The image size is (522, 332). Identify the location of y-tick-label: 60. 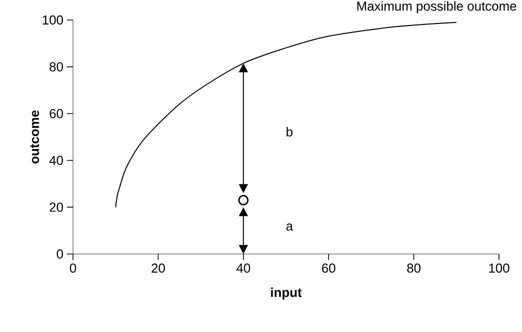
(56, 113).